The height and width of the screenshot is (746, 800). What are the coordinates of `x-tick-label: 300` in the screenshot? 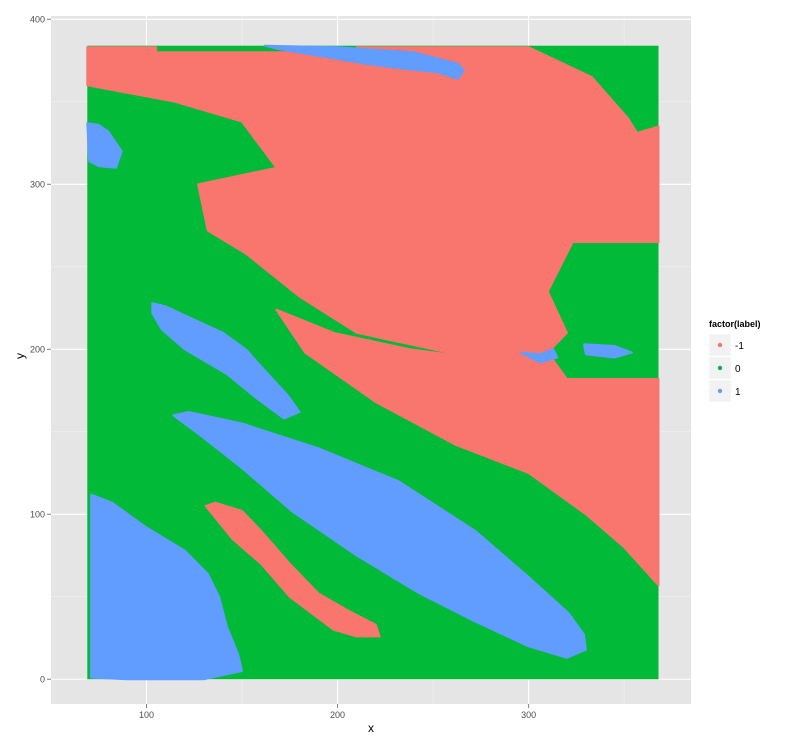 It's located at (528, 715).